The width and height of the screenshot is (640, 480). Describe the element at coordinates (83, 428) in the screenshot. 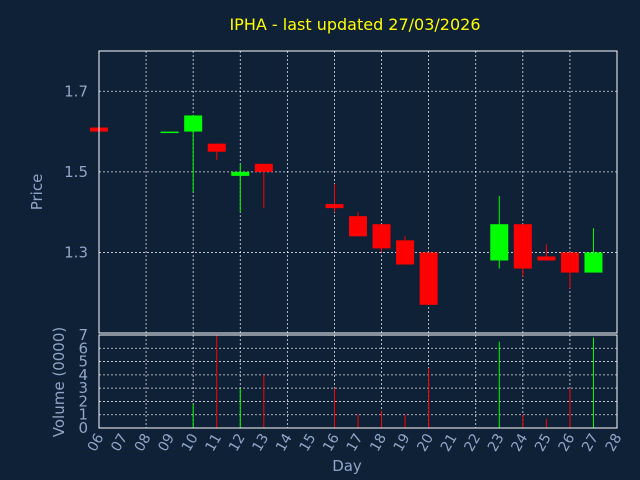

I see `volume-y-tick-label: 0` at that location.